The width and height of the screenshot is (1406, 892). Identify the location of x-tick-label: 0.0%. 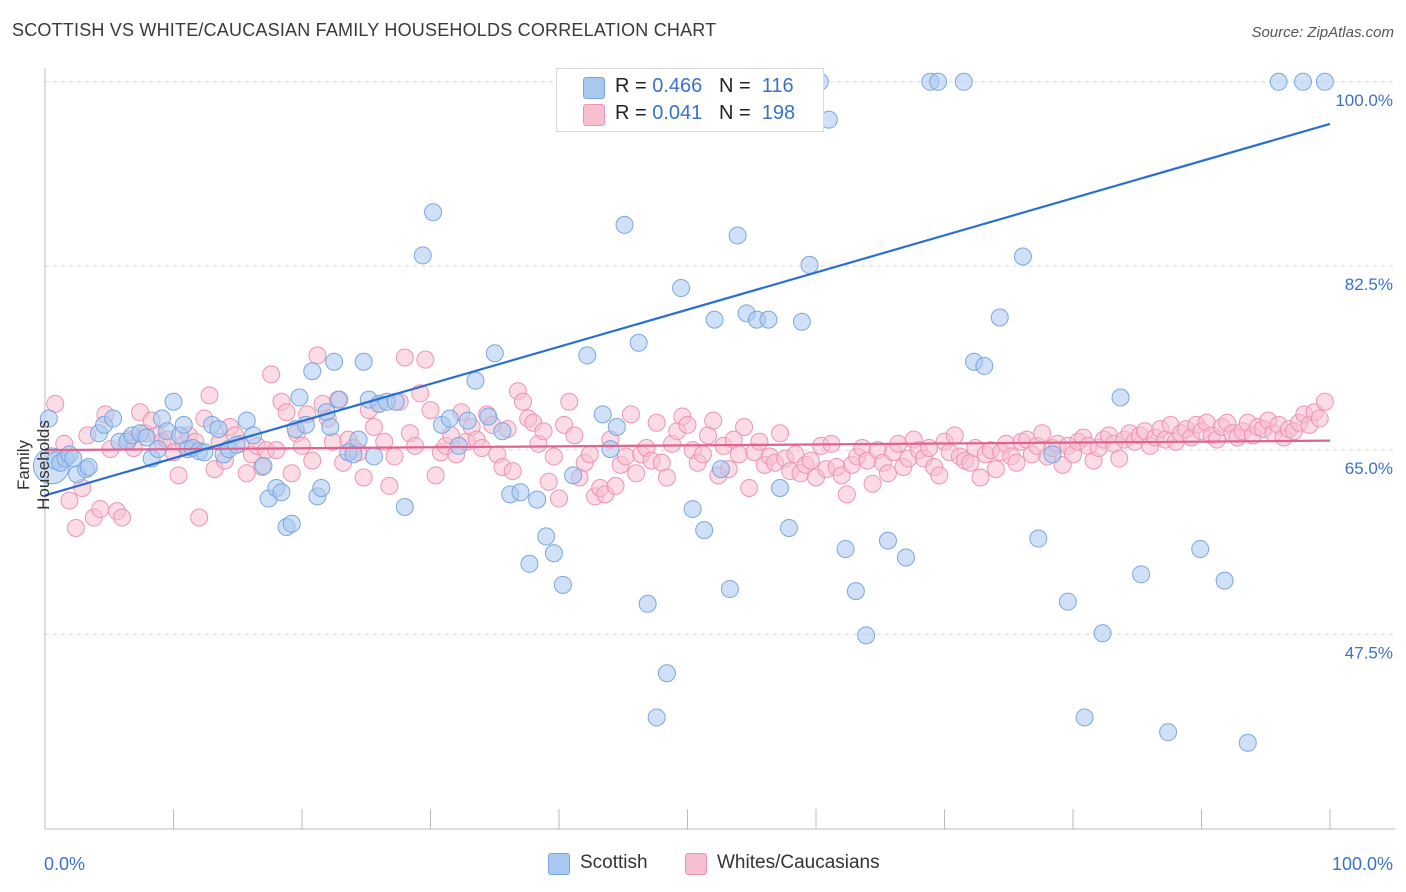
(64, 864).